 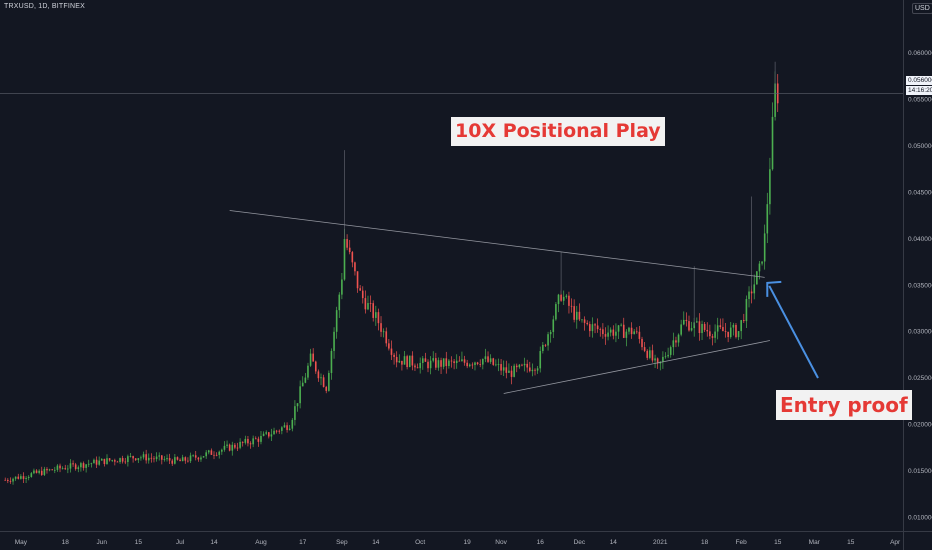 What do you see at coordinates (342, 542) in the screenshot?
I see `x-tick-label: Sep` at bounding box center [342, 542].